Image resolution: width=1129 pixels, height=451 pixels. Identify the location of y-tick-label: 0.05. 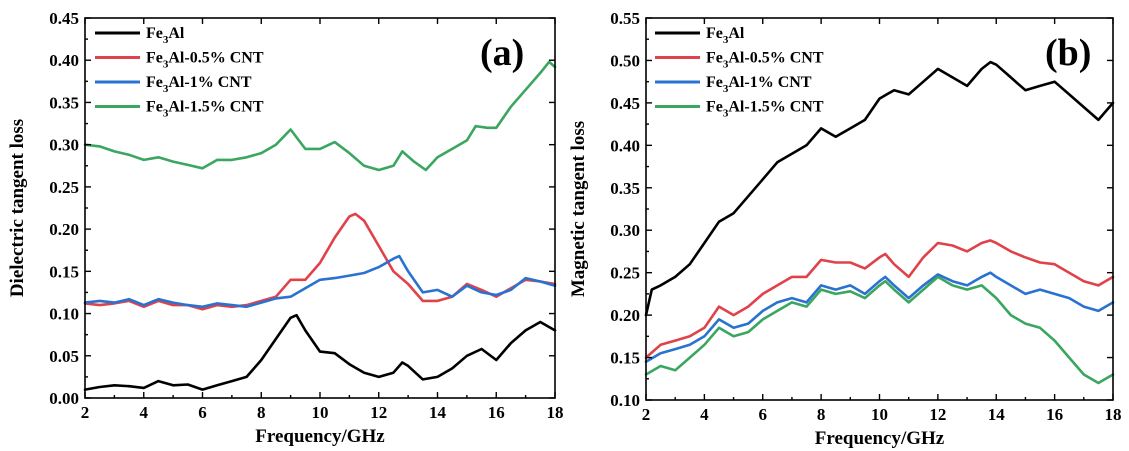
(64, 356).